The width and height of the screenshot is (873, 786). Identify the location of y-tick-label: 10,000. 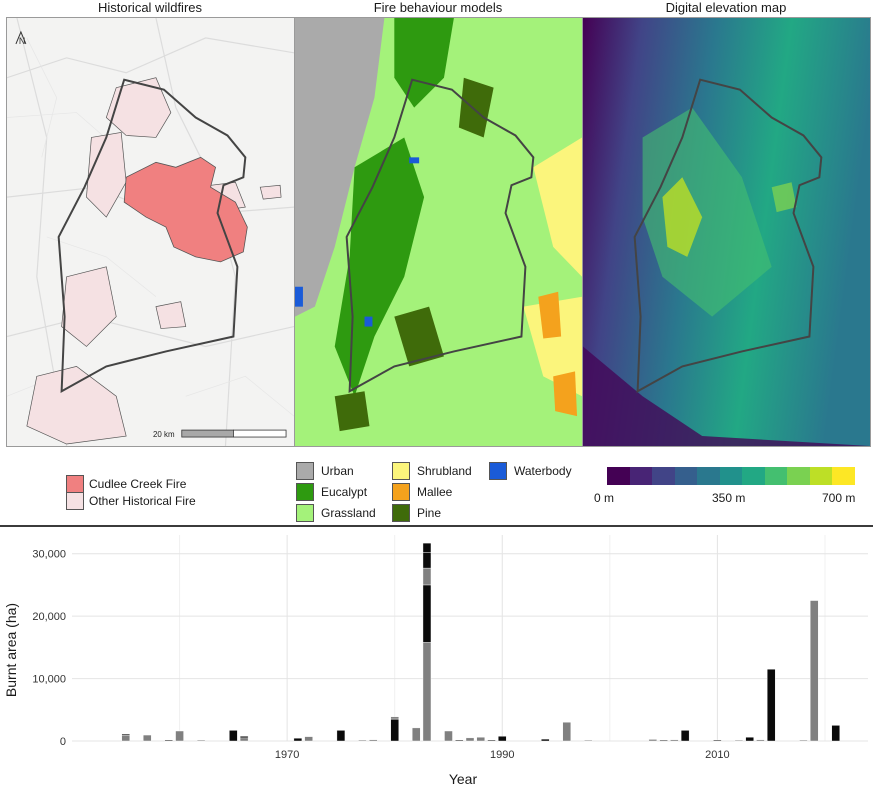
(49, 680).